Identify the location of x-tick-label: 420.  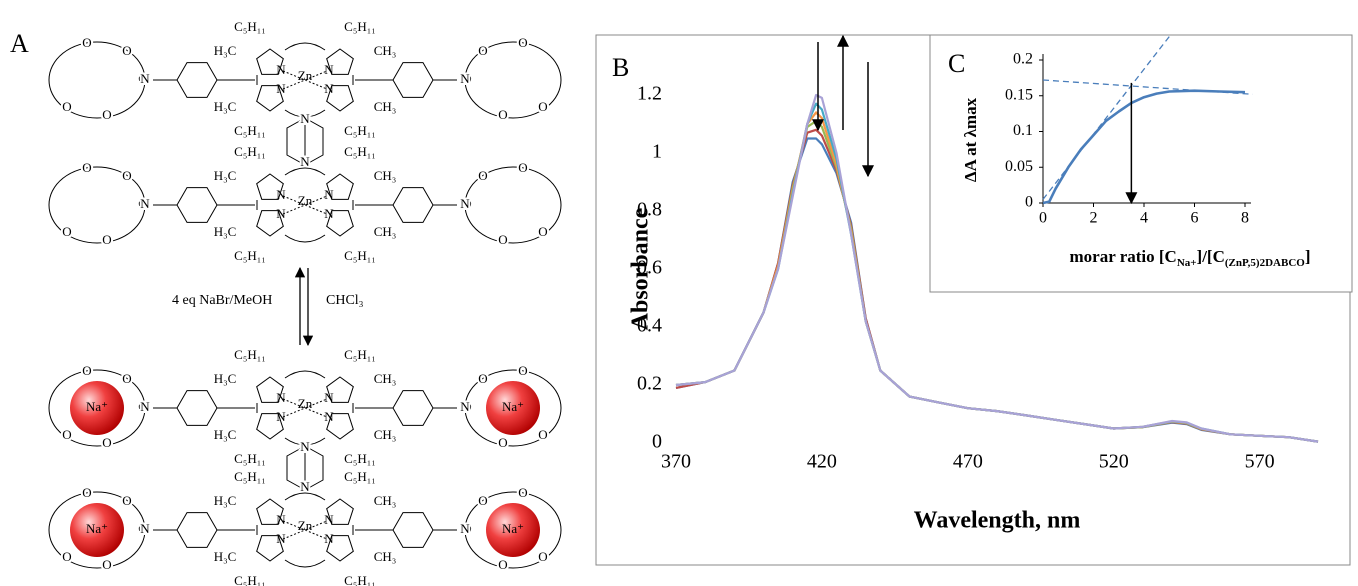
(822, 462).